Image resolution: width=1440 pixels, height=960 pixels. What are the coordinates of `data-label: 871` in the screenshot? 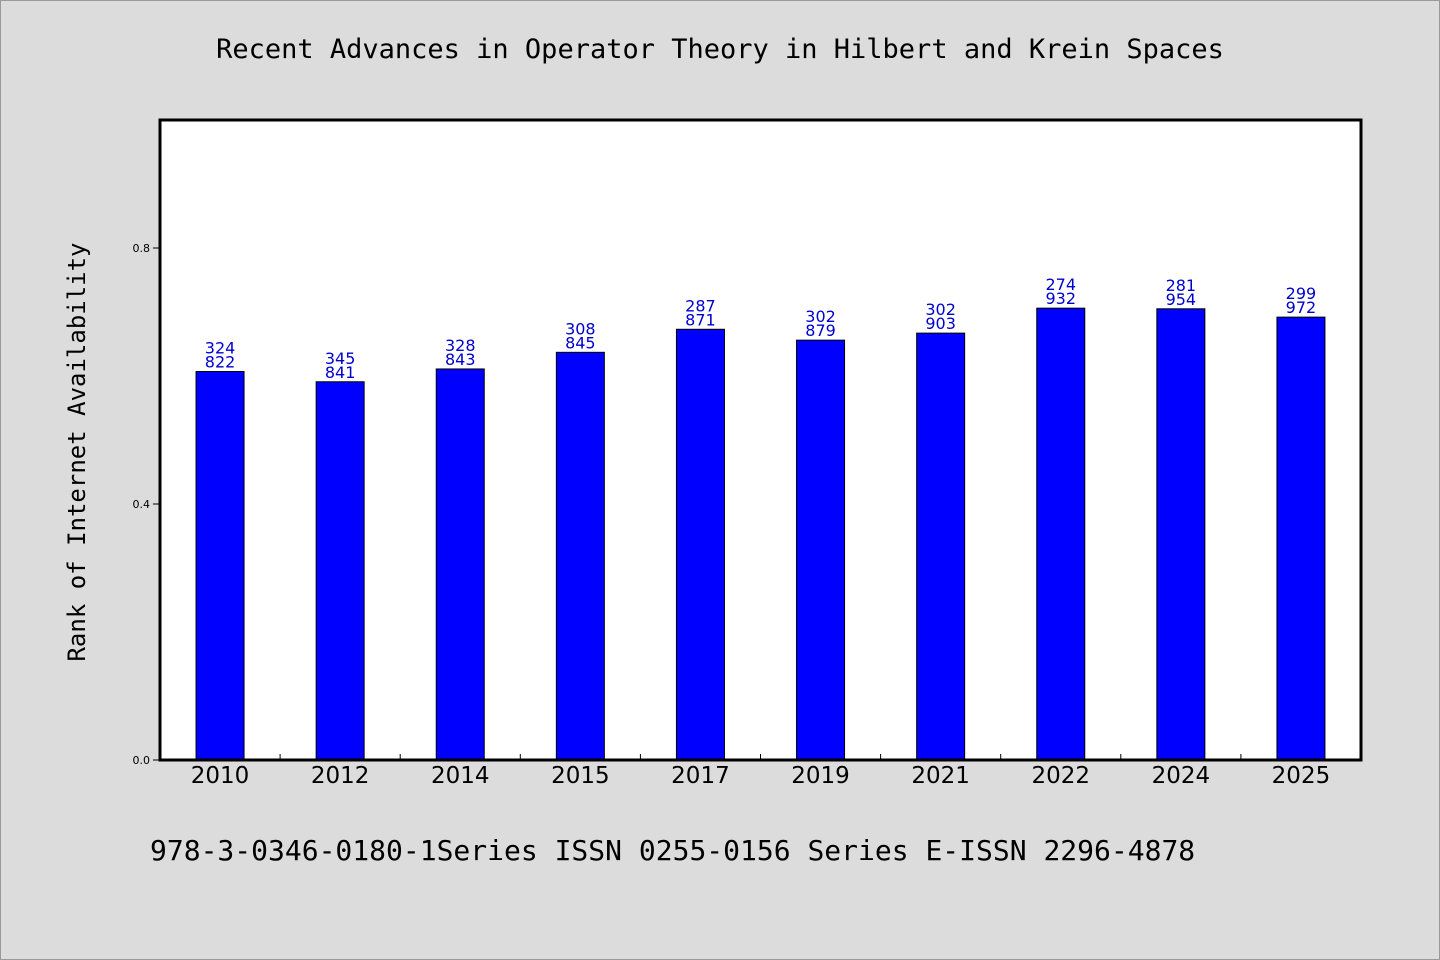 It's located at (700, 319).